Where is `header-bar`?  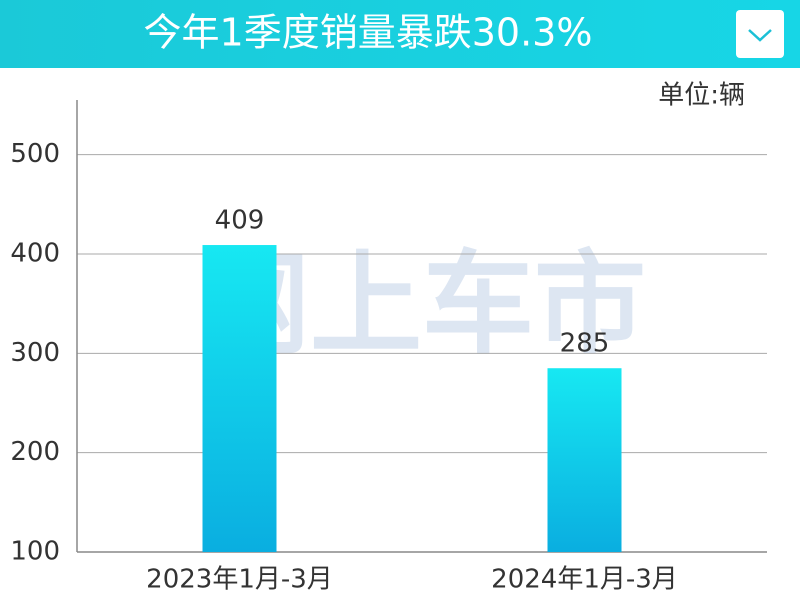
header-bar is located at coordinates (400, 34).